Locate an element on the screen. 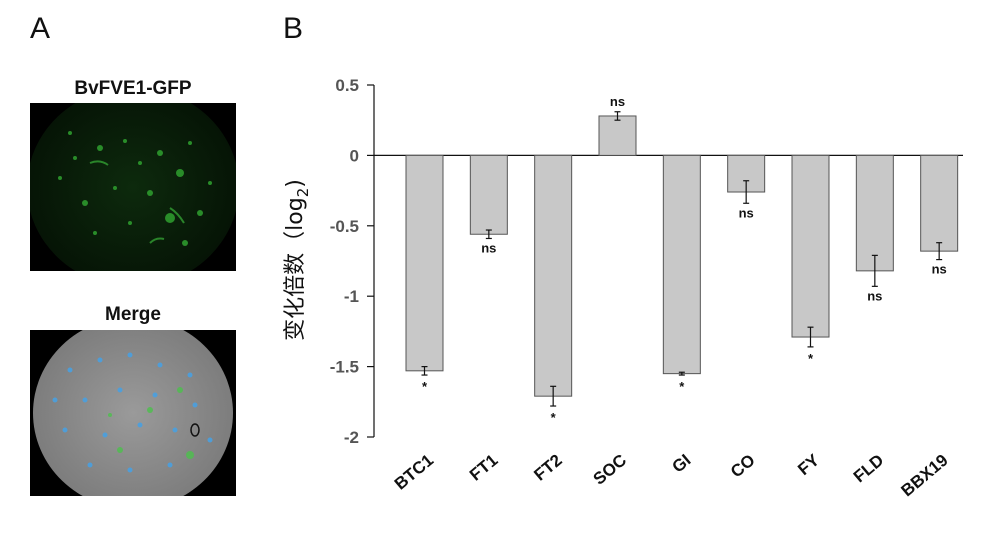  y-axis-label-subscript: 2 is located at coordinates (303, 193).